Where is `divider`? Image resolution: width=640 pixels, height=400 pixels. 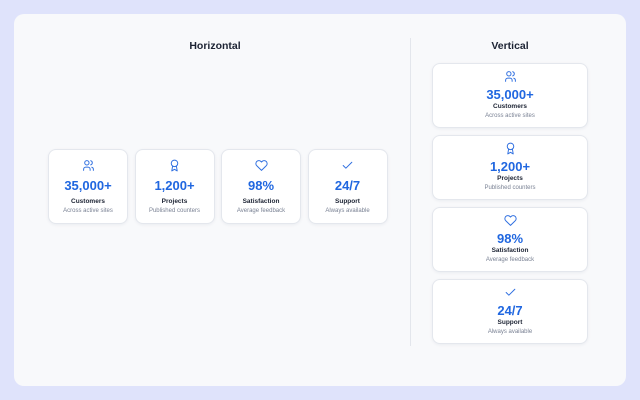
divider is located at coordinates (410, 192).